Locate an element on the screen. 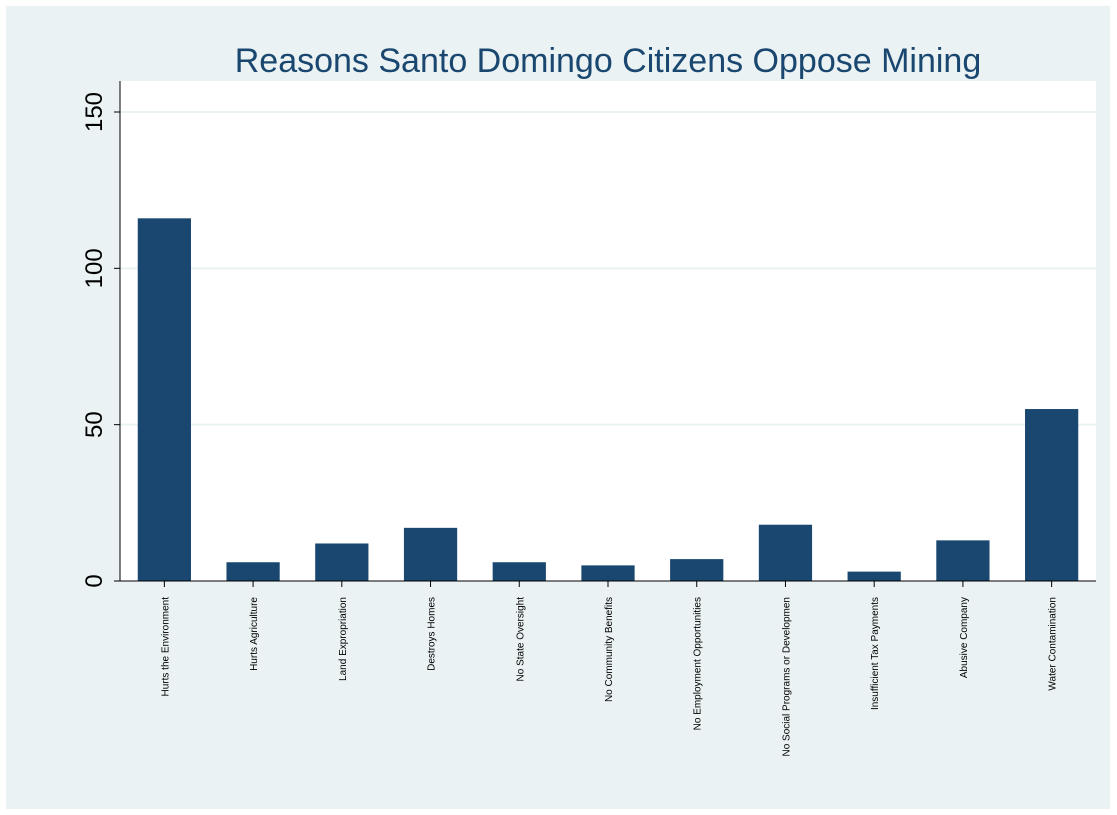 Image resolution: width=1117 pixels, height=815 pixels. x-tick-label: Water Contamination is located at coordinates (1053, 644).